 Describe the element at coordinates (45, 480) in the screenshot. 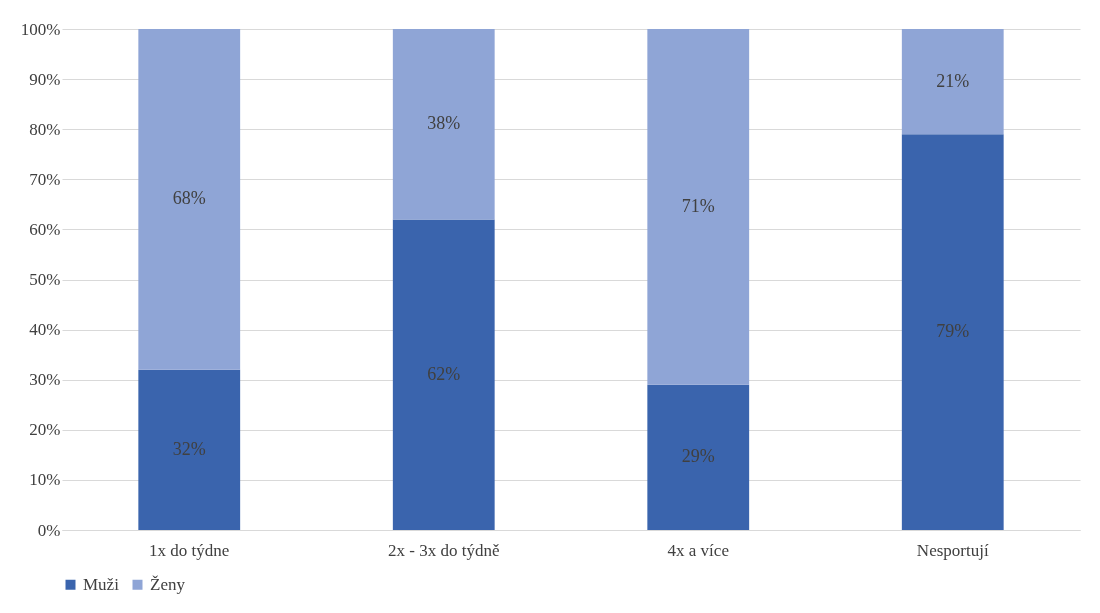

I see `y-tick-label: 10%` at that location.